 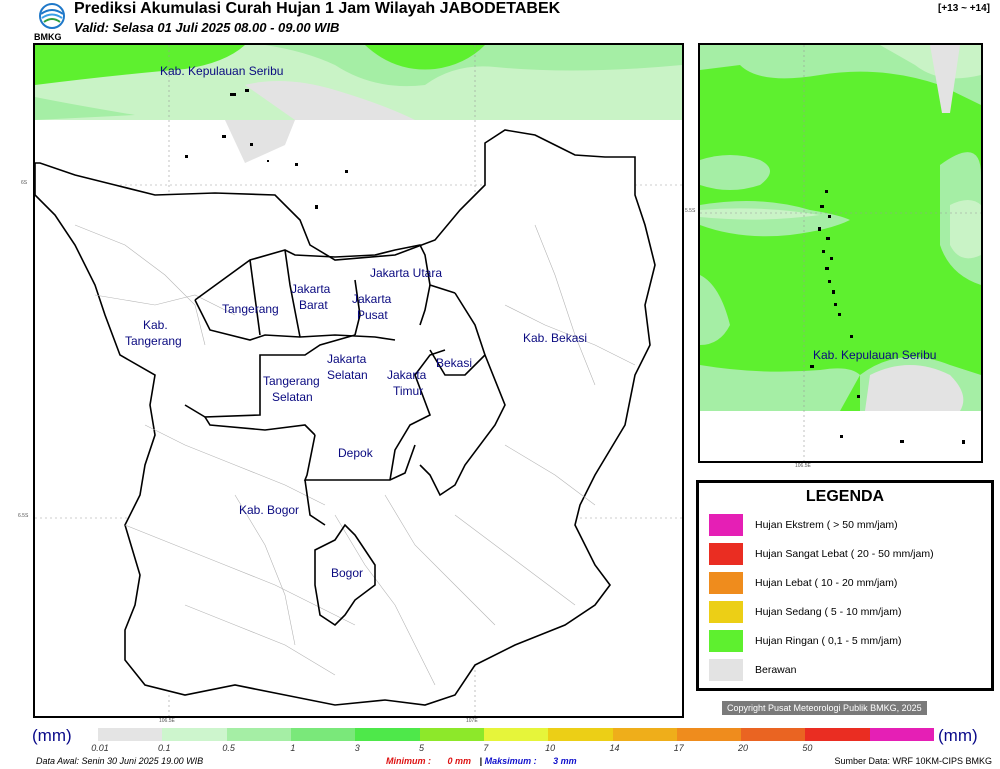 I want to click on label-jakarta-barat: Jakarta Barat, so click(x=311, y=297).